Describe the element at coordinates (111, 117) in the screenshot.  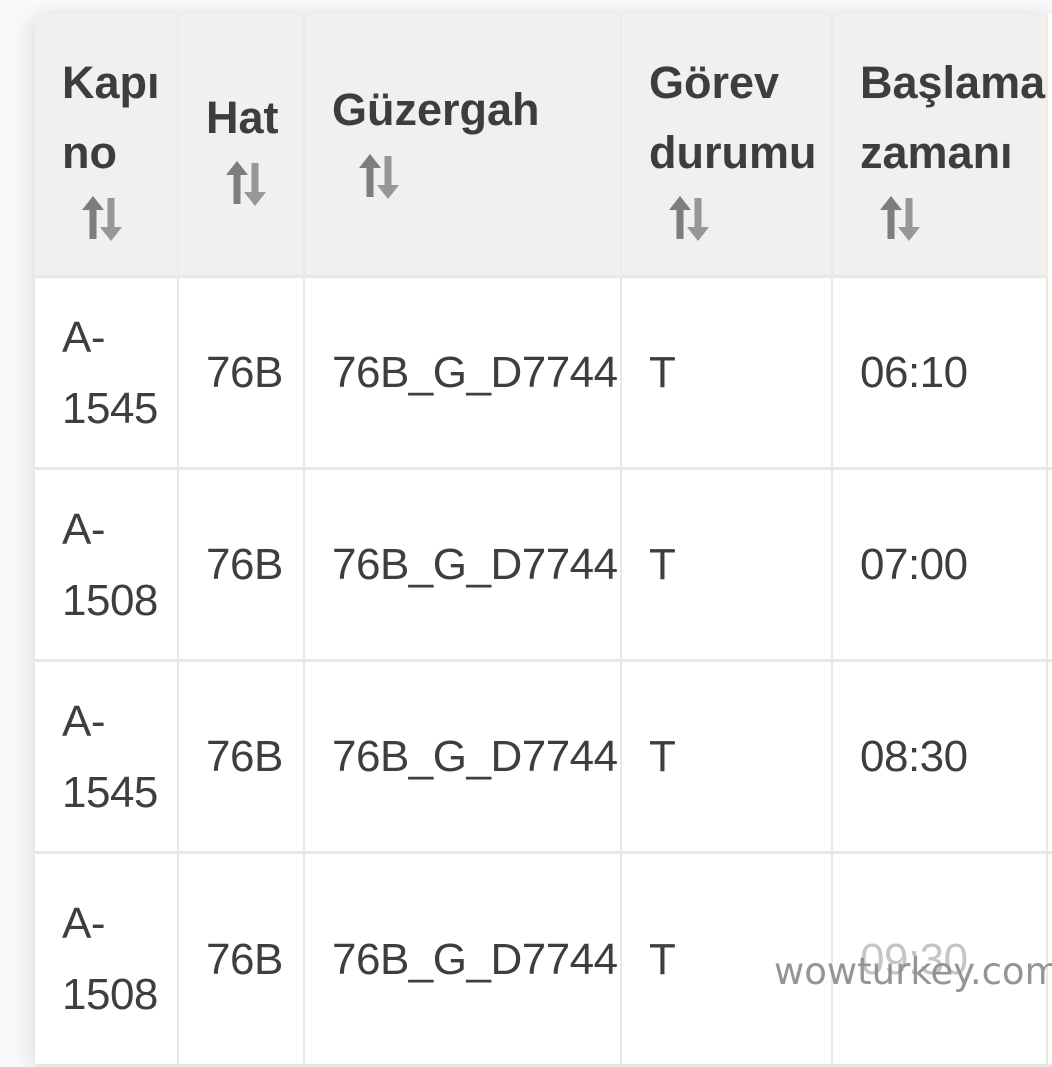
I see `column-header-label: Kapı no` at that location.